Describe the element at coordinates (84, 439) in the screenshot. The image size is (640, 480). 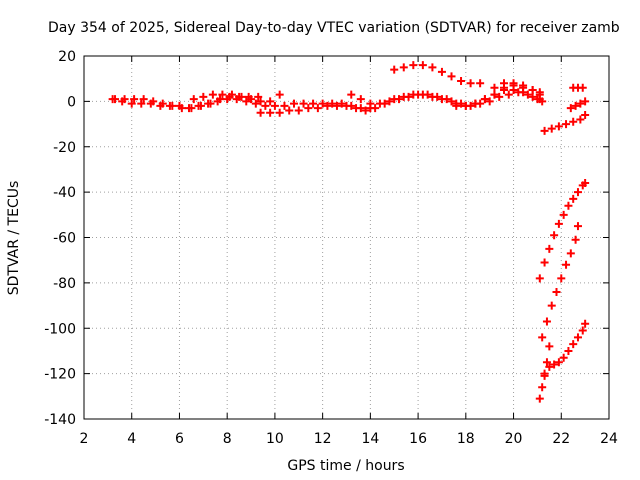
I see `x-tick-label: 2` at that location.